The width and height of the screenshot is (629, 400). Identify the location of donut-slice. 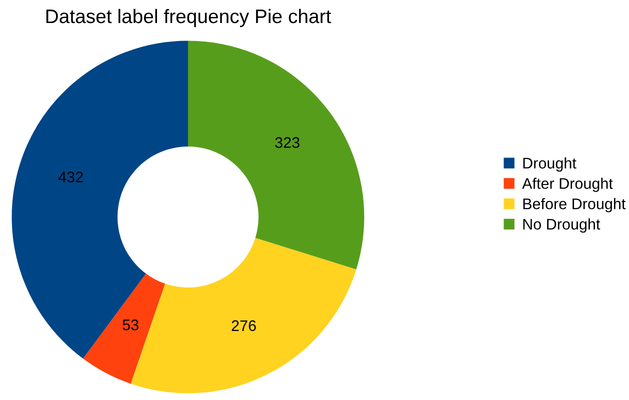
(124, 329).